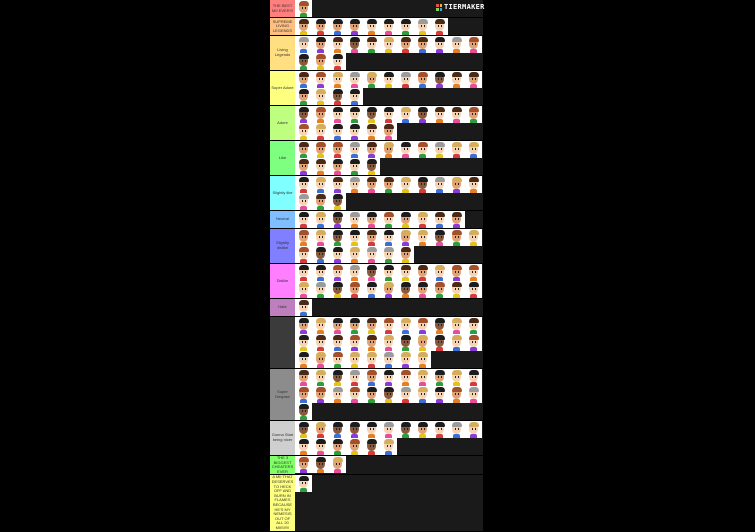  Describe the element at coordinates (282, 394) in the screenshot. I see `tier-label: Super Despise` at that location.